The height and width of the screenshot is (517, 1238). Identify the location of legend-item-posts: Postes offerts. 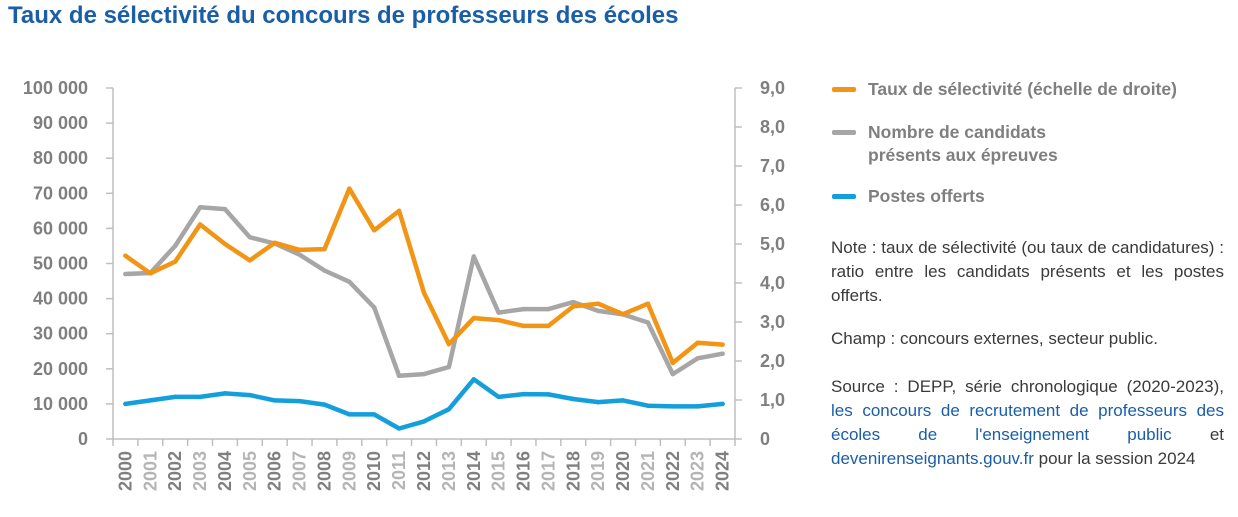
(908, 196).